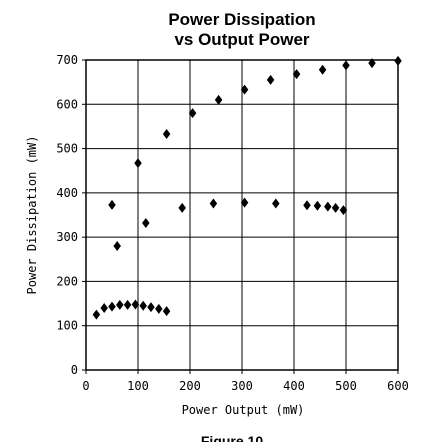 The width and height of the screenshot is (422, 442). What do you see at coordinates (67, 326) in the screenshot?
I see `y-tick-label: 100` at bounding box center [67, 326].